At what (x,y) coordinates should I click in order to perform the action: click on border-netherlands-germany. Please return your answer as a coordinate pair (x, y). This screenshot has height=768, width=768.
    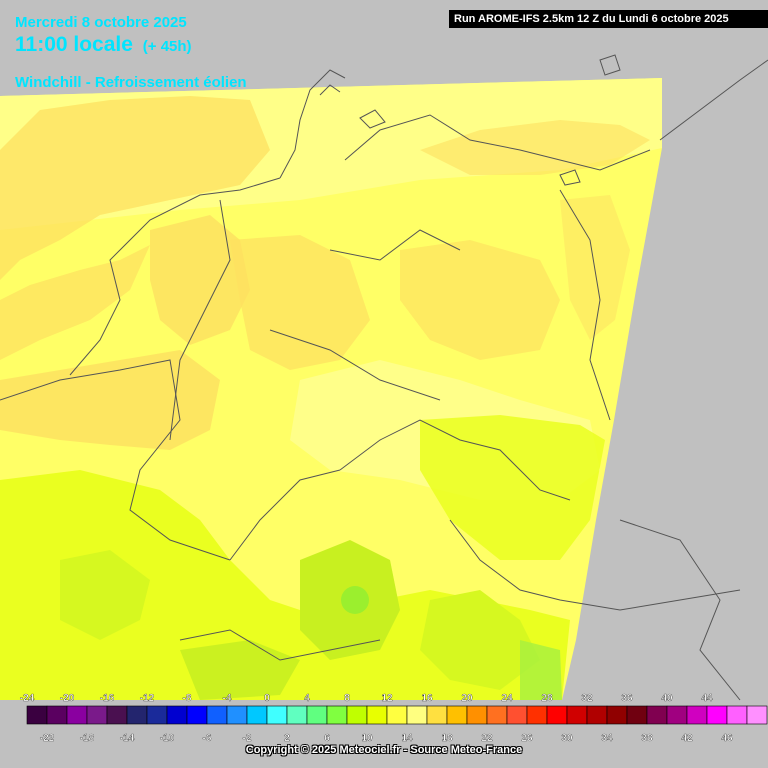
    Looking at the image, I should click on (200, 320).